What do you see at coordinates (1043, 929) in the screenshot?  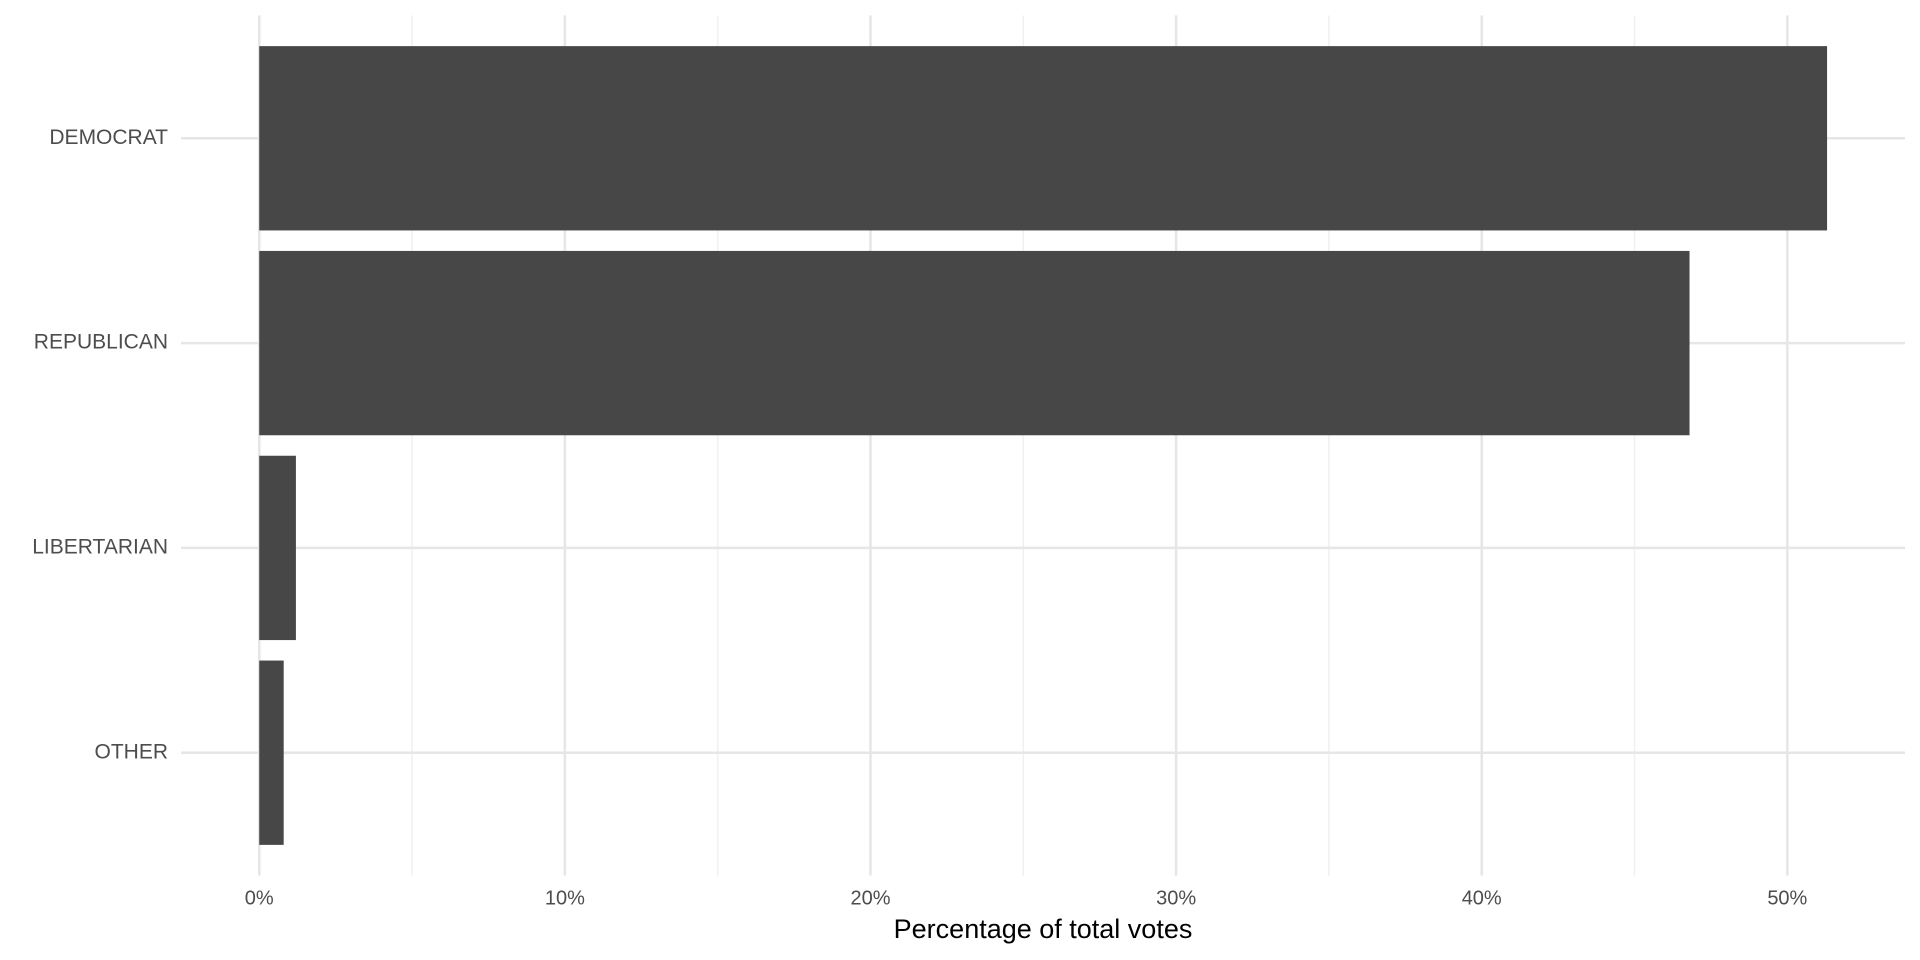 I see `x-axis-title: Percentage of total votes` at bounding box center [1043, 929].